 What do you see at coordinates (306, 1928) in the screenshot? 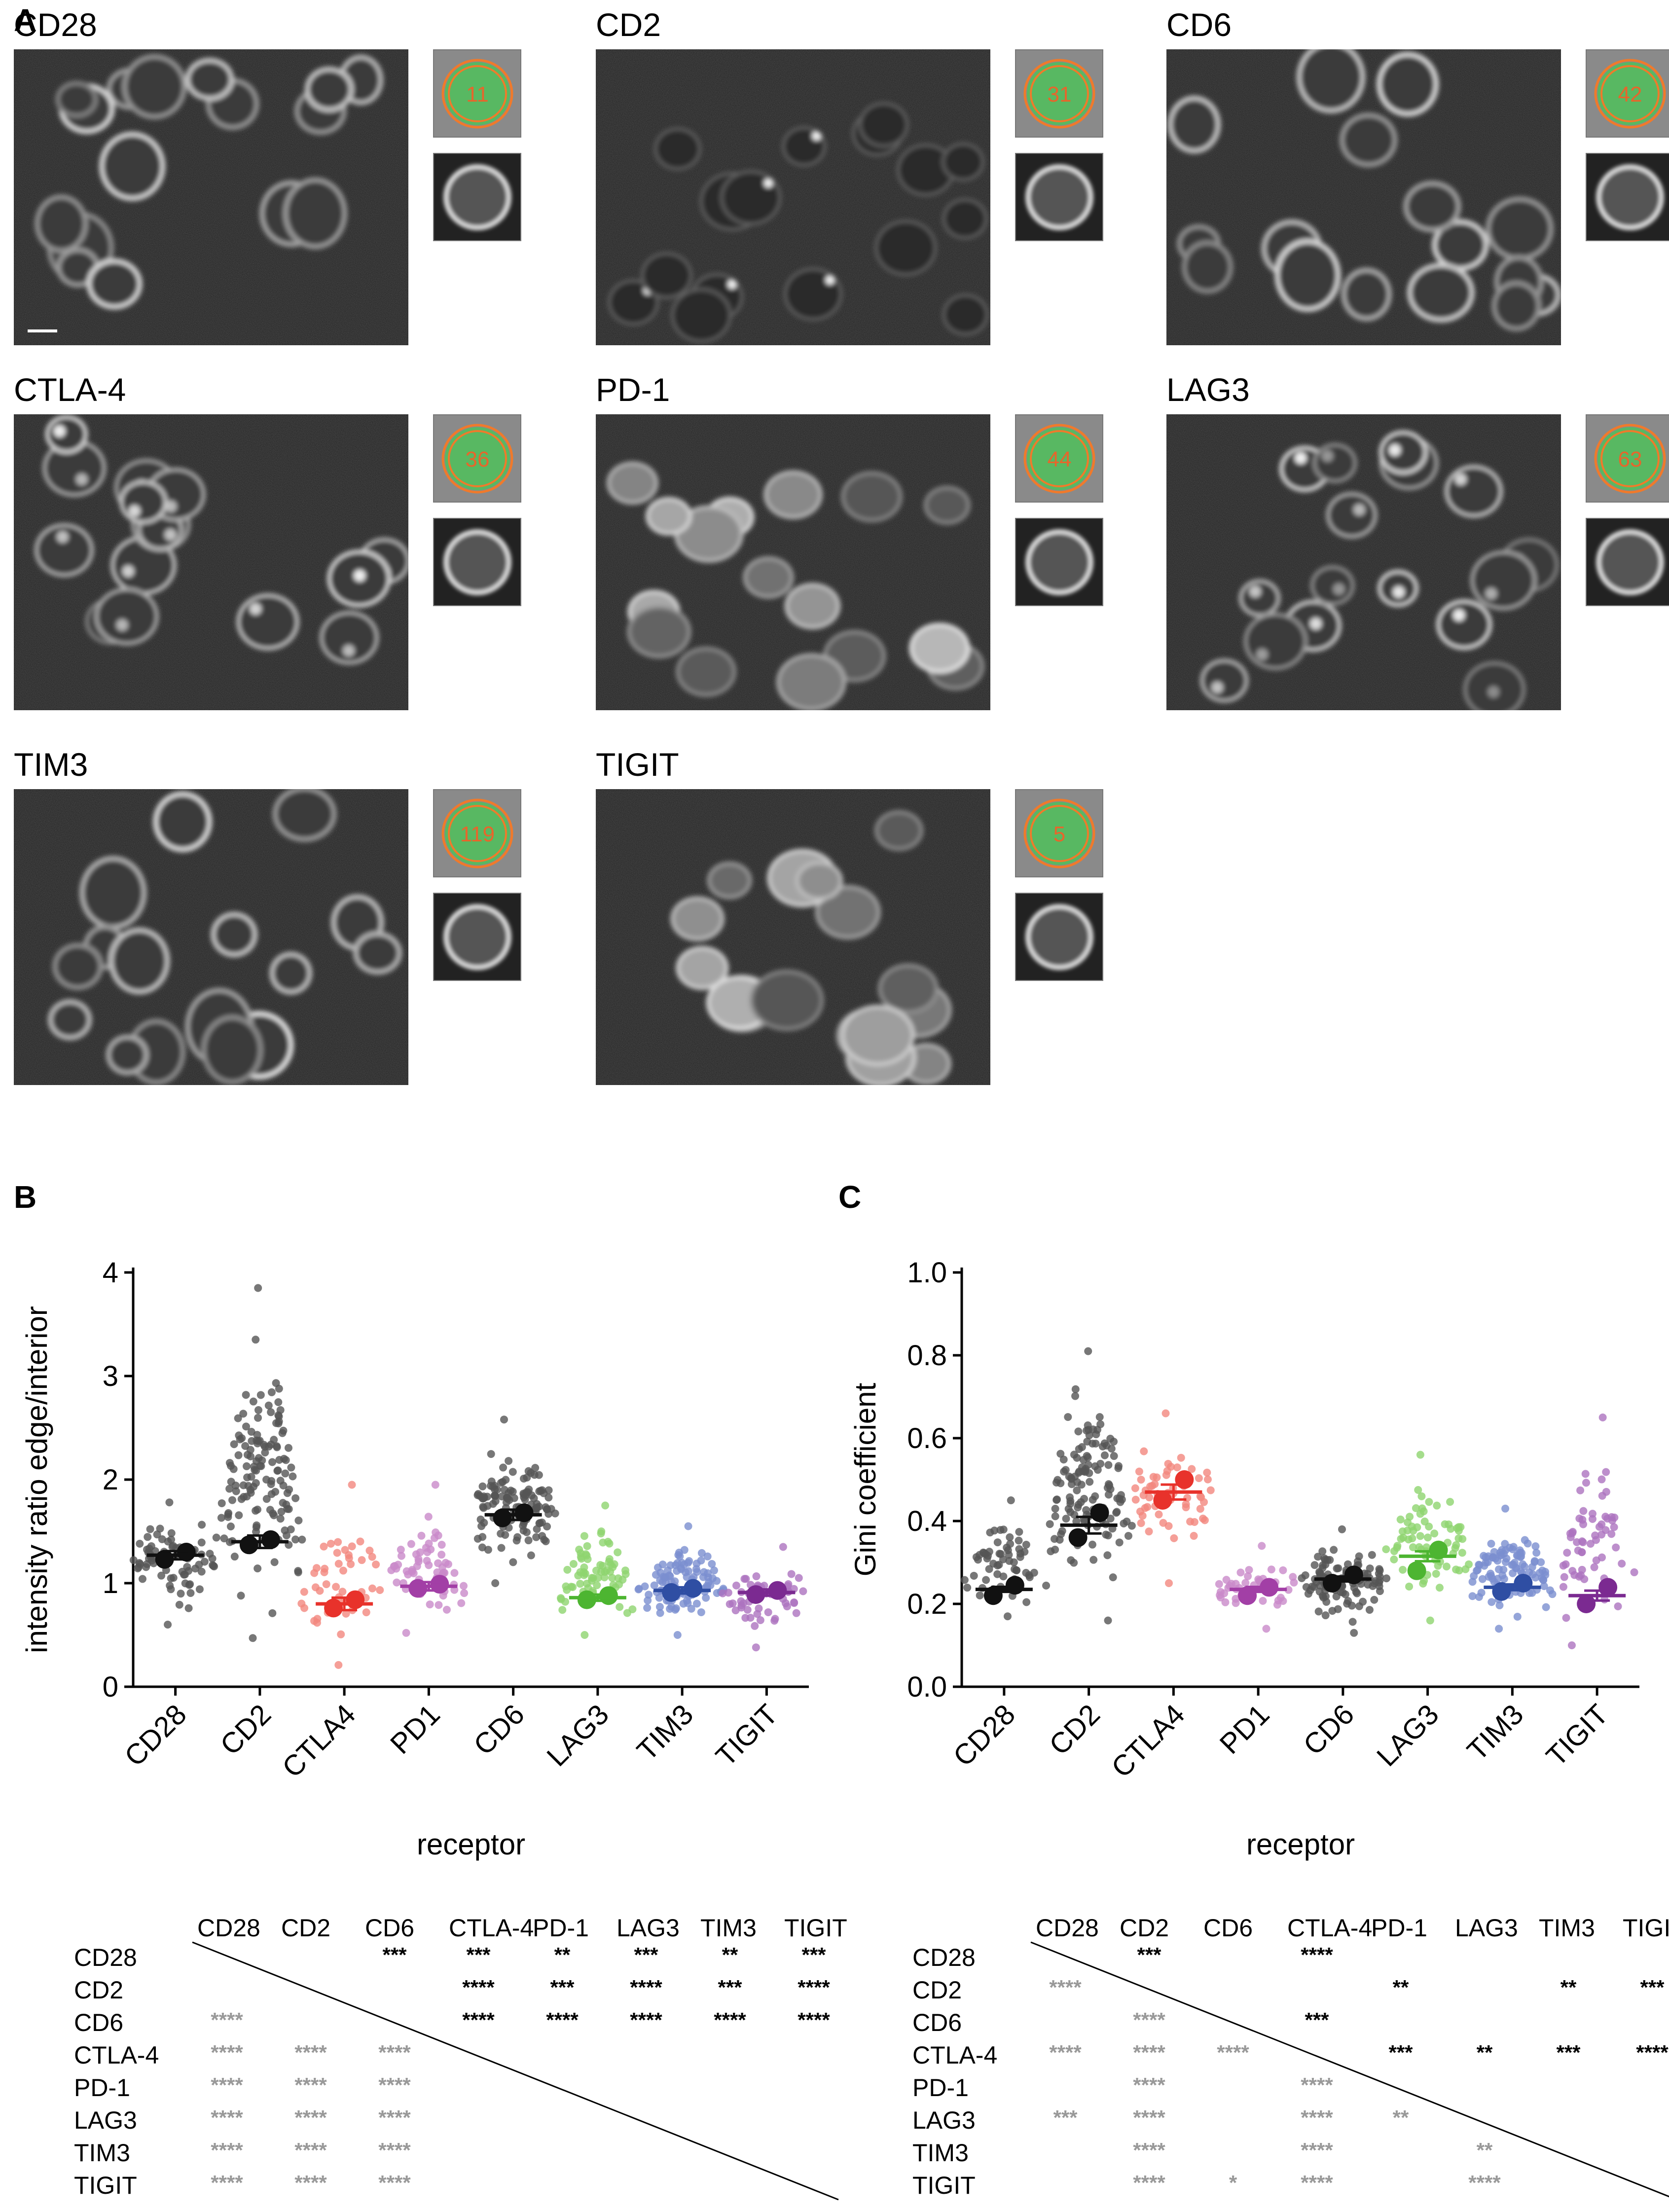
I see `sig-table-b-col-header-cd2: CD2` at bounding box center [306, 1928].